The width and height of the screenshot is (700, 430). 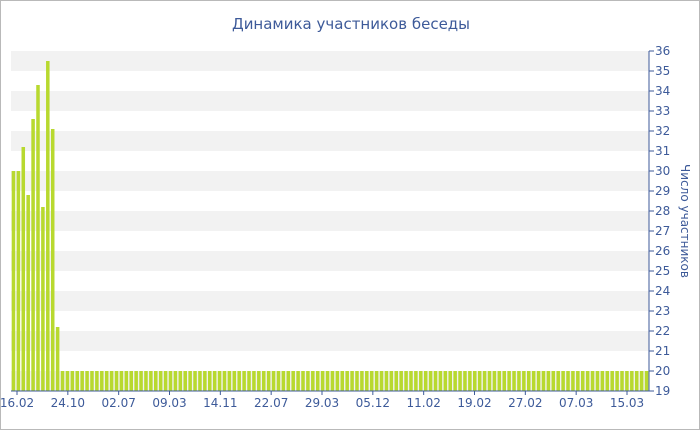 I want to click on y-tick-label: 28, so click(x=662, y=211).